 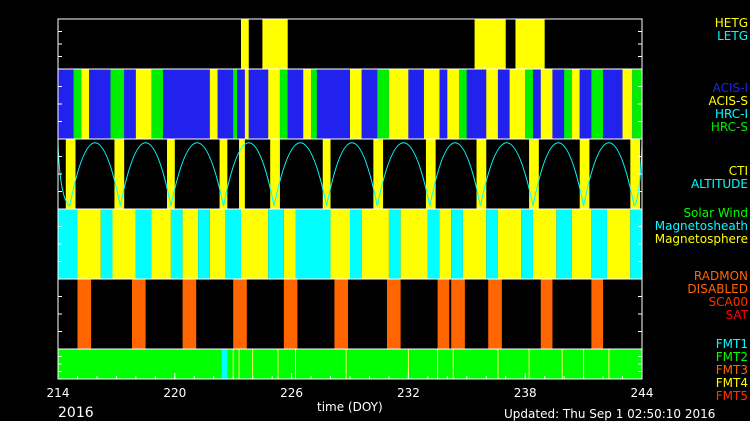 I want to click on legend-entry: Solar Wind, so click(x=715, y=213).